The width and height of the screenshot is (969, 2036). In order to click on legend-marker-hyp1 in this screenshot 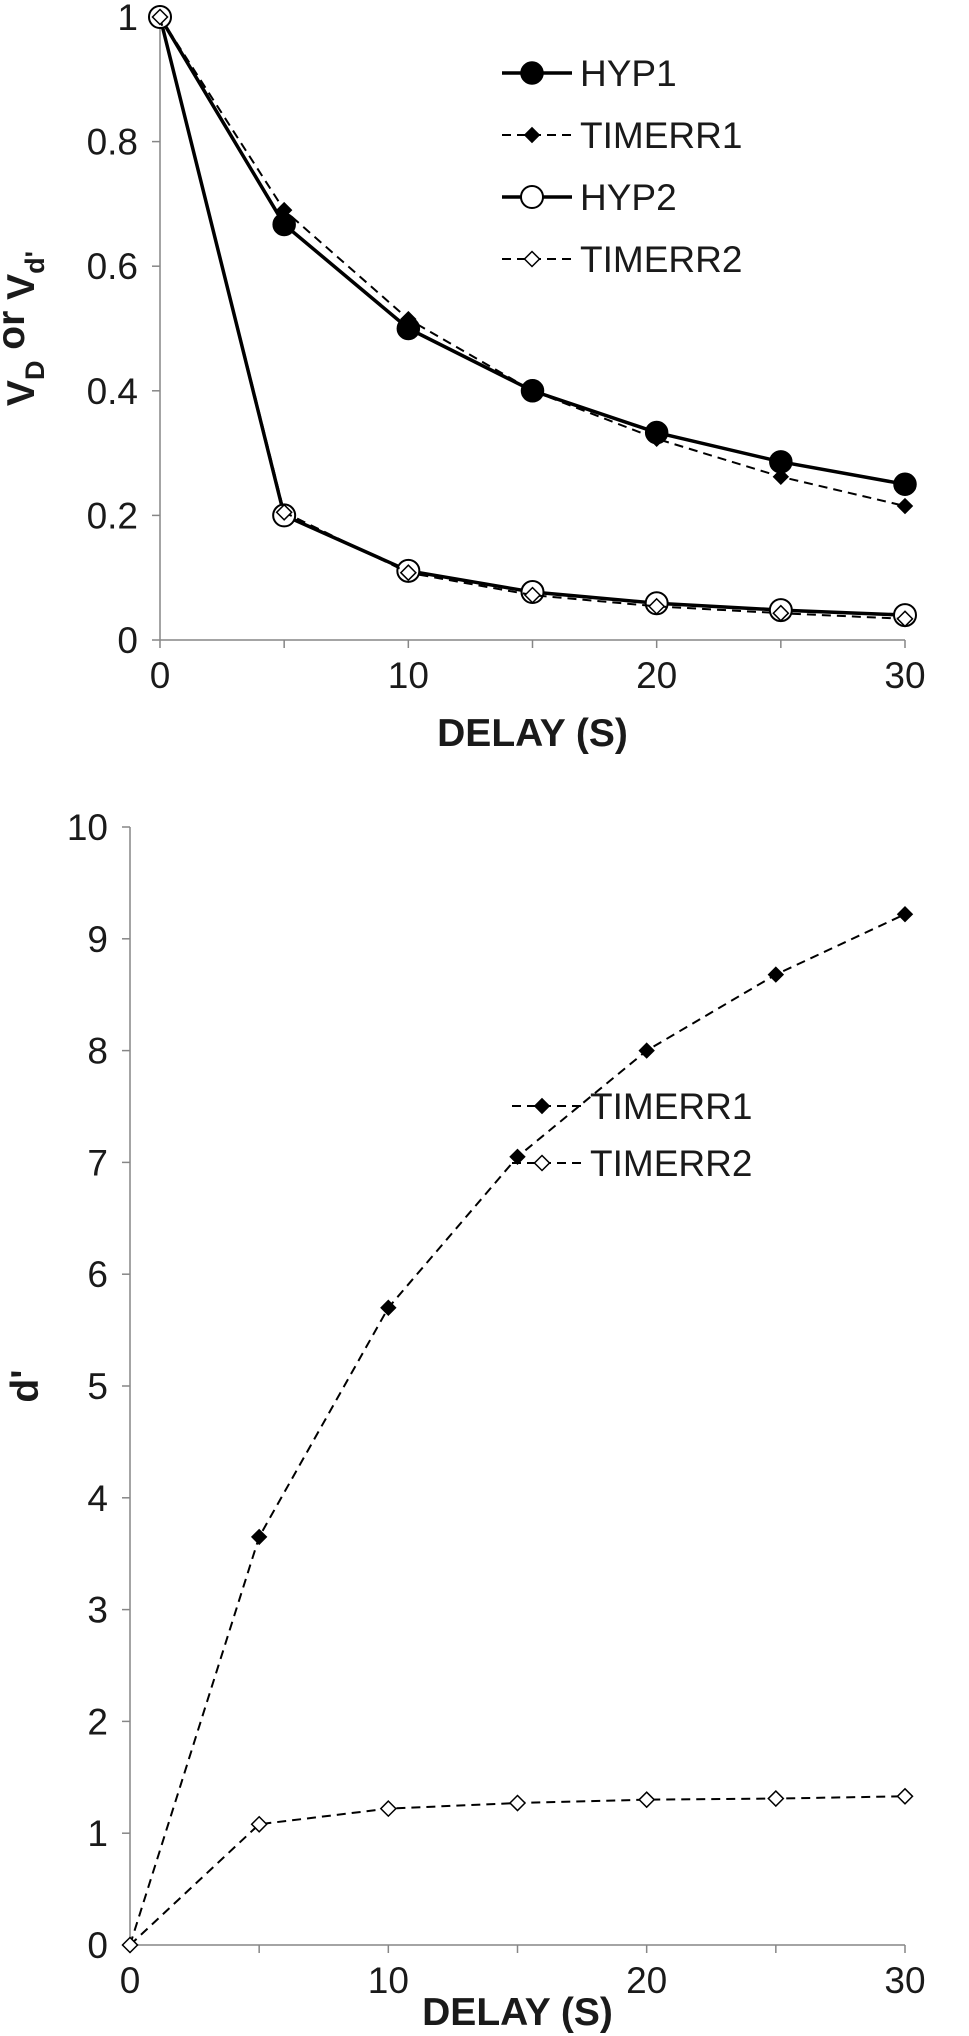, I will do `click(532, 73)`.